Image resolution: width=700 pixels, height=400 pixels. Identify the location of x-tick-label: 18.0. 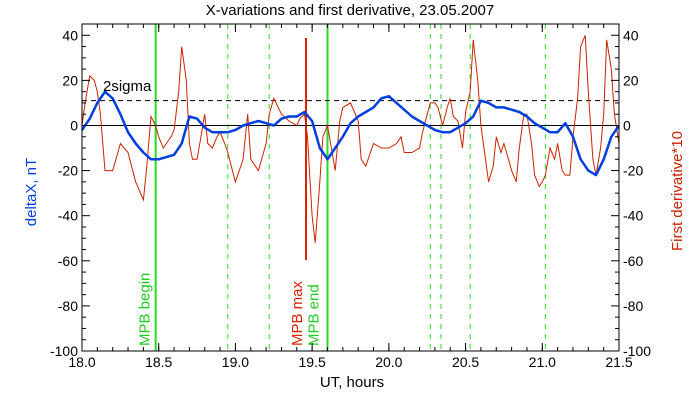
(81, 362).